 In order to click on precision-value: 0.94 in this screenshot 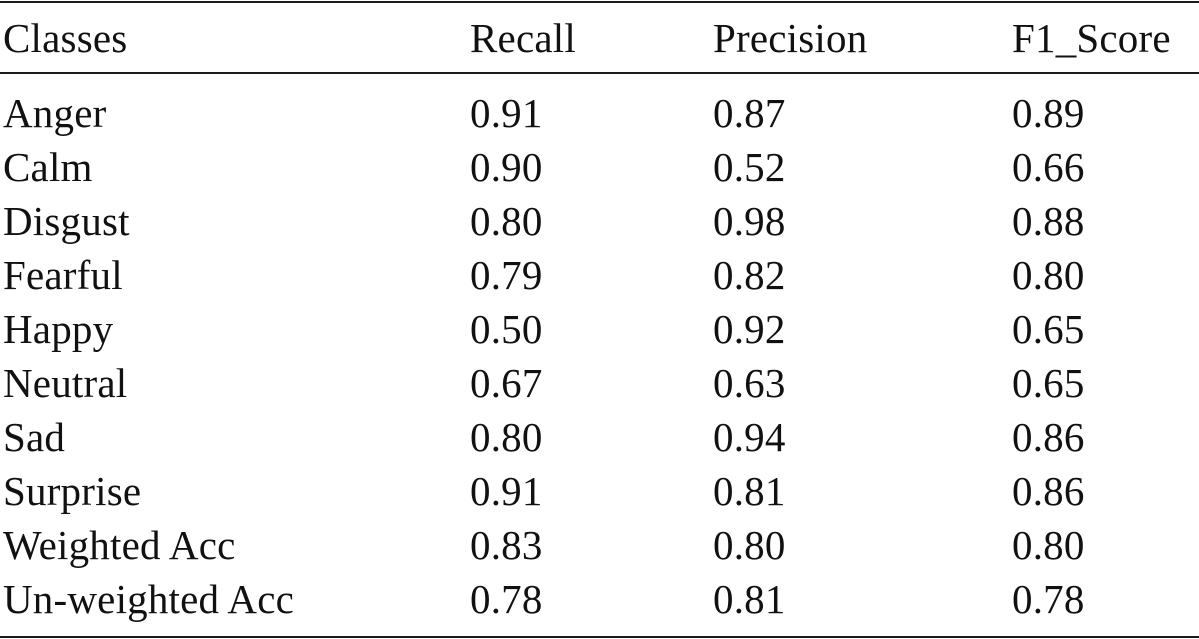, I will do `click(749, 437)`.